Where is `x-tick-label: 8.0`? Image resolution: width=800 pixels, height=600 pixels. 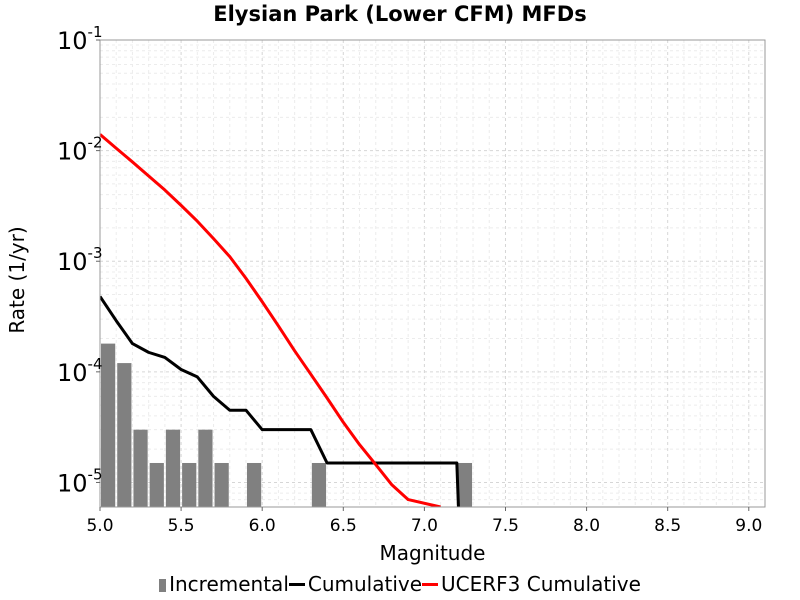
x-tick-label: 8.0 is located at coordinates (586, 526).